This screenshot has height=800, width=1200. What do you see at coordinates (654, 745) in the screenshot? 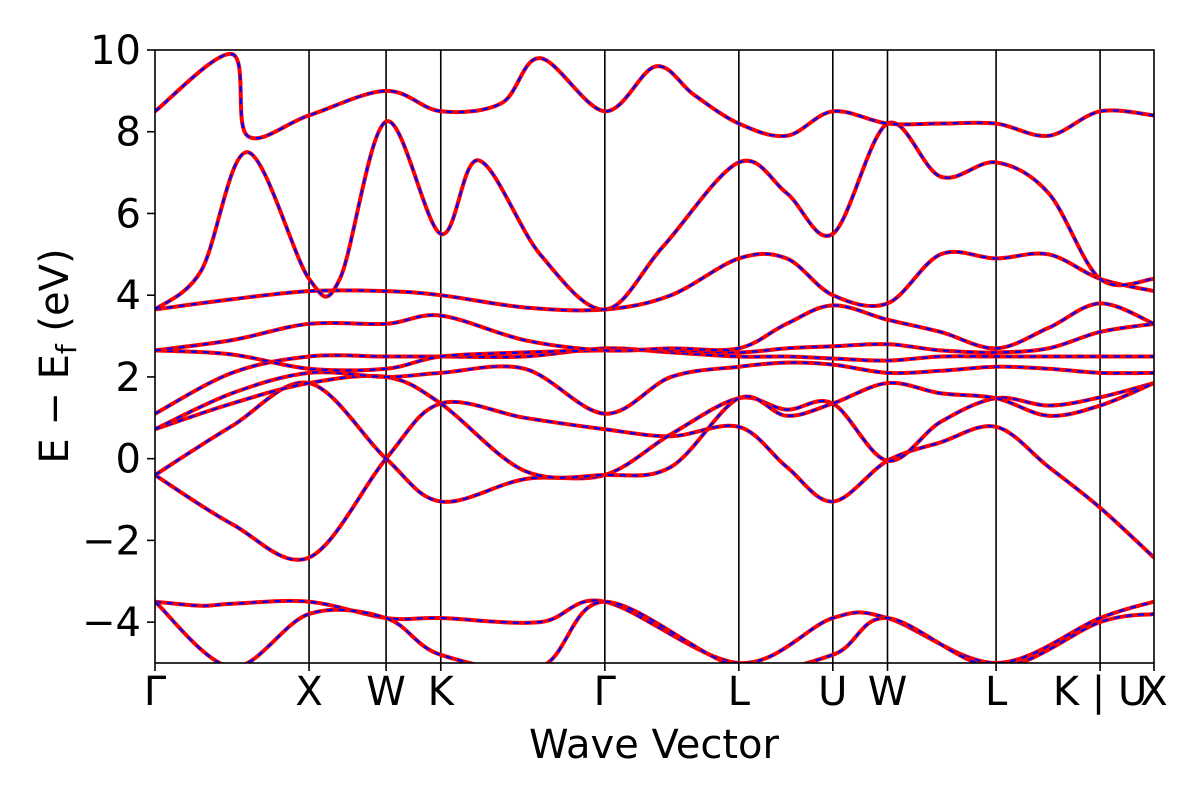
I see `x-axis-title: Wave Vector` at bounding box center [654, 745].